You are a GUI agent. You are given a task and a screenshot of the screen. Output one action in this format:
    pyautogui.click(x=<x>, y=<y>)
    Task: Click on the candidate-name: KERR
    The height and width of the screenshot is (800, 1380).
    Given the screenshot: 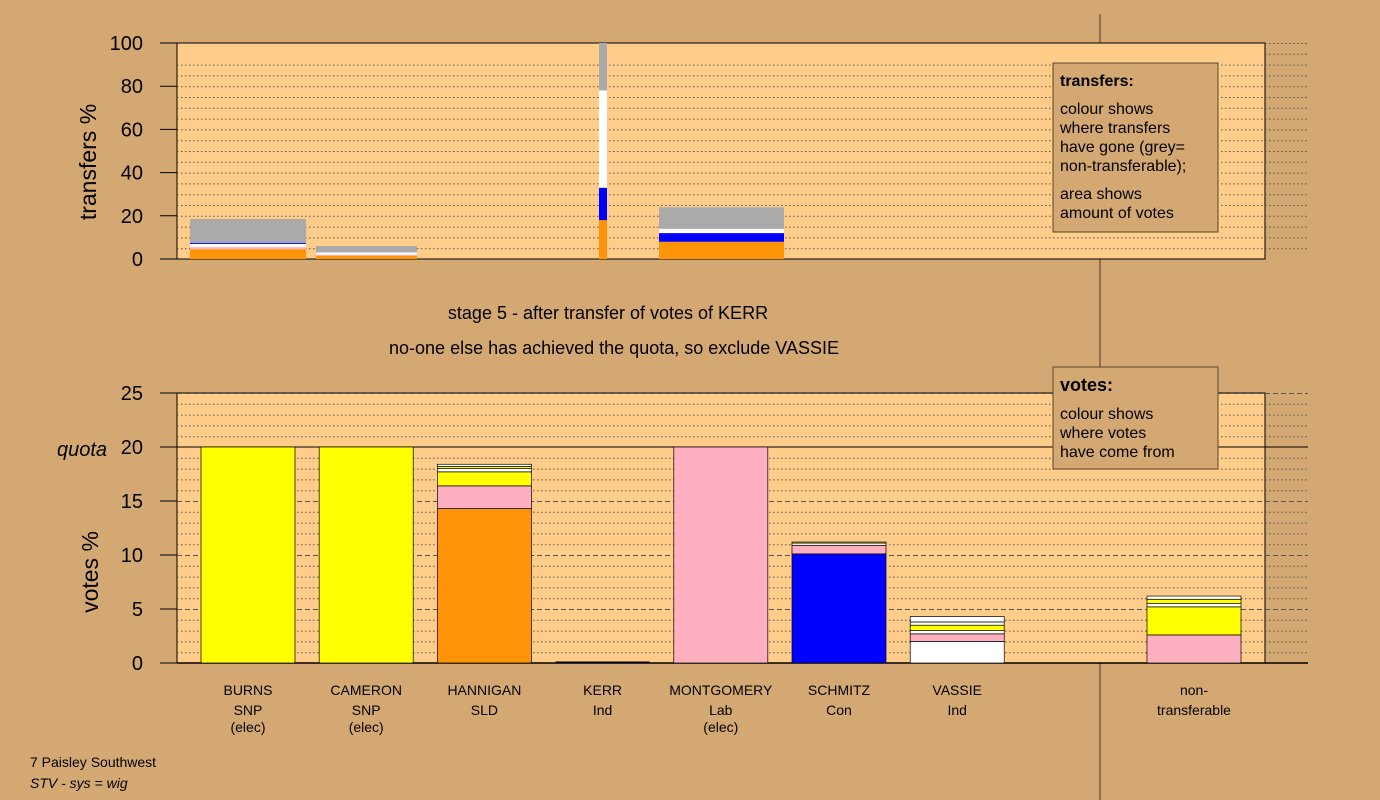 What is the action you would take?
    pyautogui.click(x=602, y=690)
    